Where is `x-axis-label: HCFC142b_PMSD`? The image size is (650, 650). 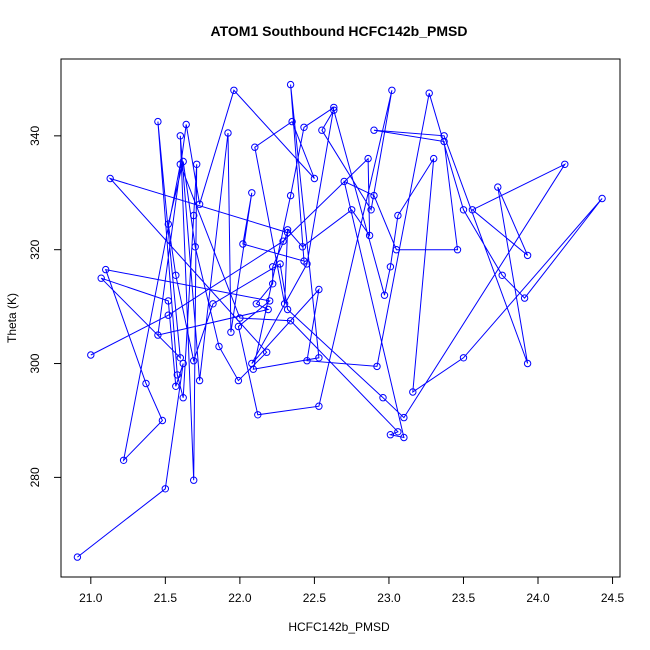
x-axis-label: HCFC142b_PMSD is located at coordinates (339, 627).